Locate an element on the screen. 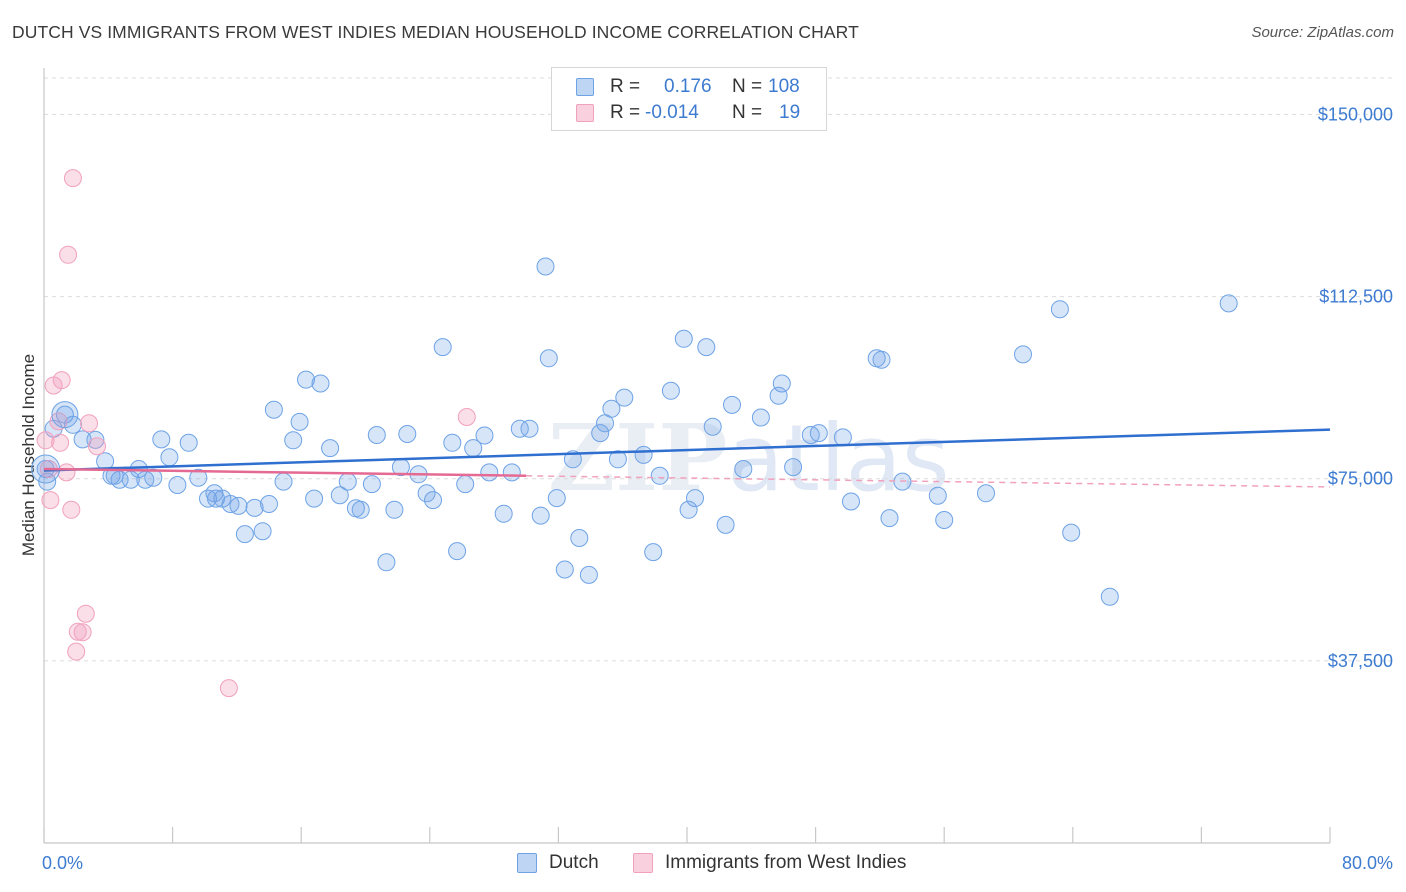  y-tick-labels: $37,500 $75,000 $112,500 $150,000 is located at coordinates (1355, 387).